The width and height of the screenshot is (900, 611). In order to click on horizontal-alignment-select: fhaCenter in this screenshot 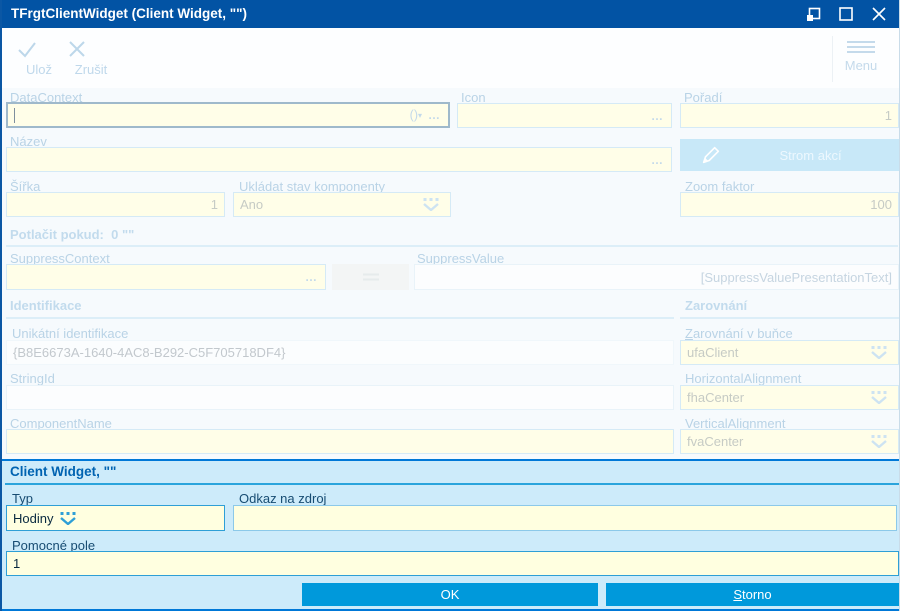, I will do `click(789, 397)`.